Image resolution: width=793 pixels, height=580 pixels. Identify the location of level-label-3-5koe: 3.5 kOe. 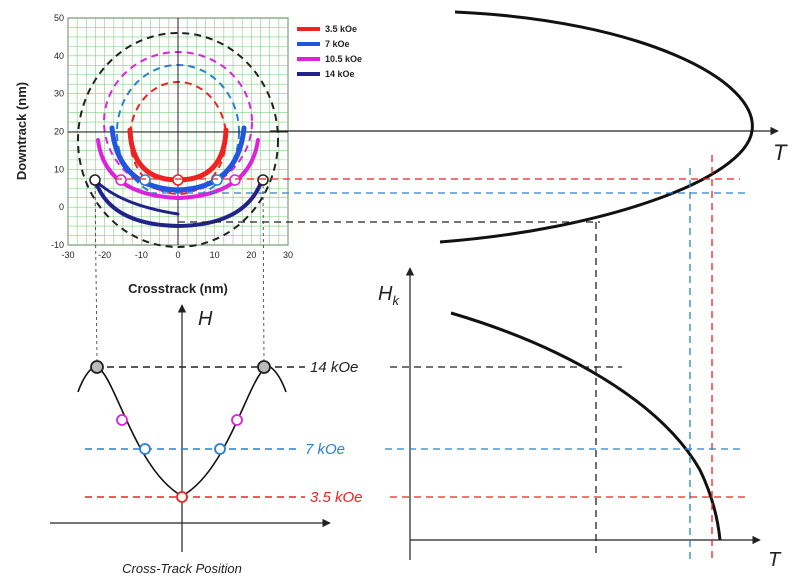
(336, 497).